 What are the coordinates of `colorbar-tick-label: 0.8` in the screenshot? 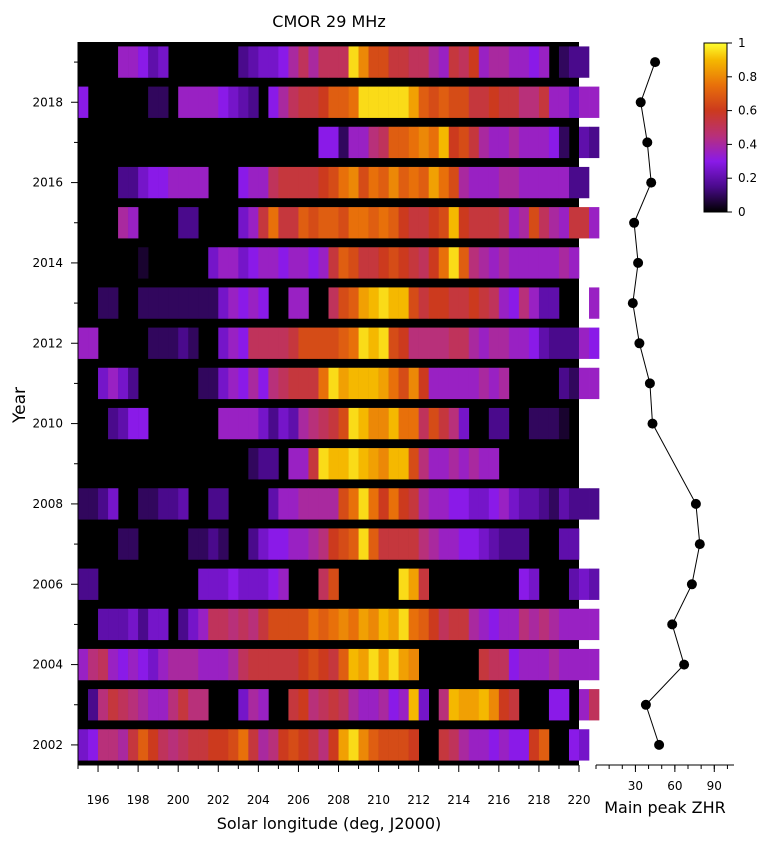 It's located at (747, 77).